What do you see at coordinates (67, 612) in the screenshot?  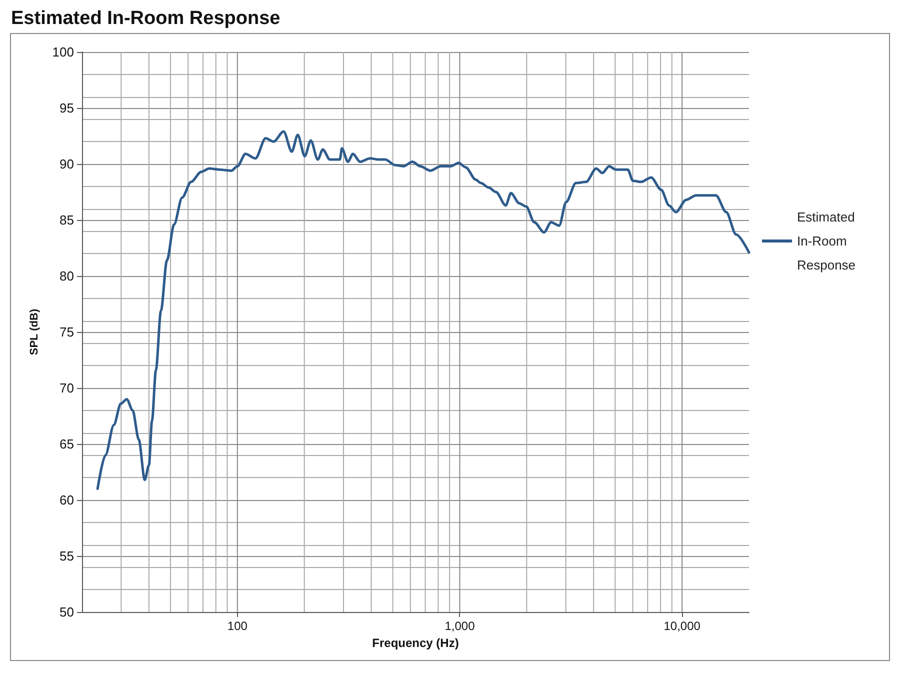 I see `y-tick-label: 50` at bounding box center [67, 612].